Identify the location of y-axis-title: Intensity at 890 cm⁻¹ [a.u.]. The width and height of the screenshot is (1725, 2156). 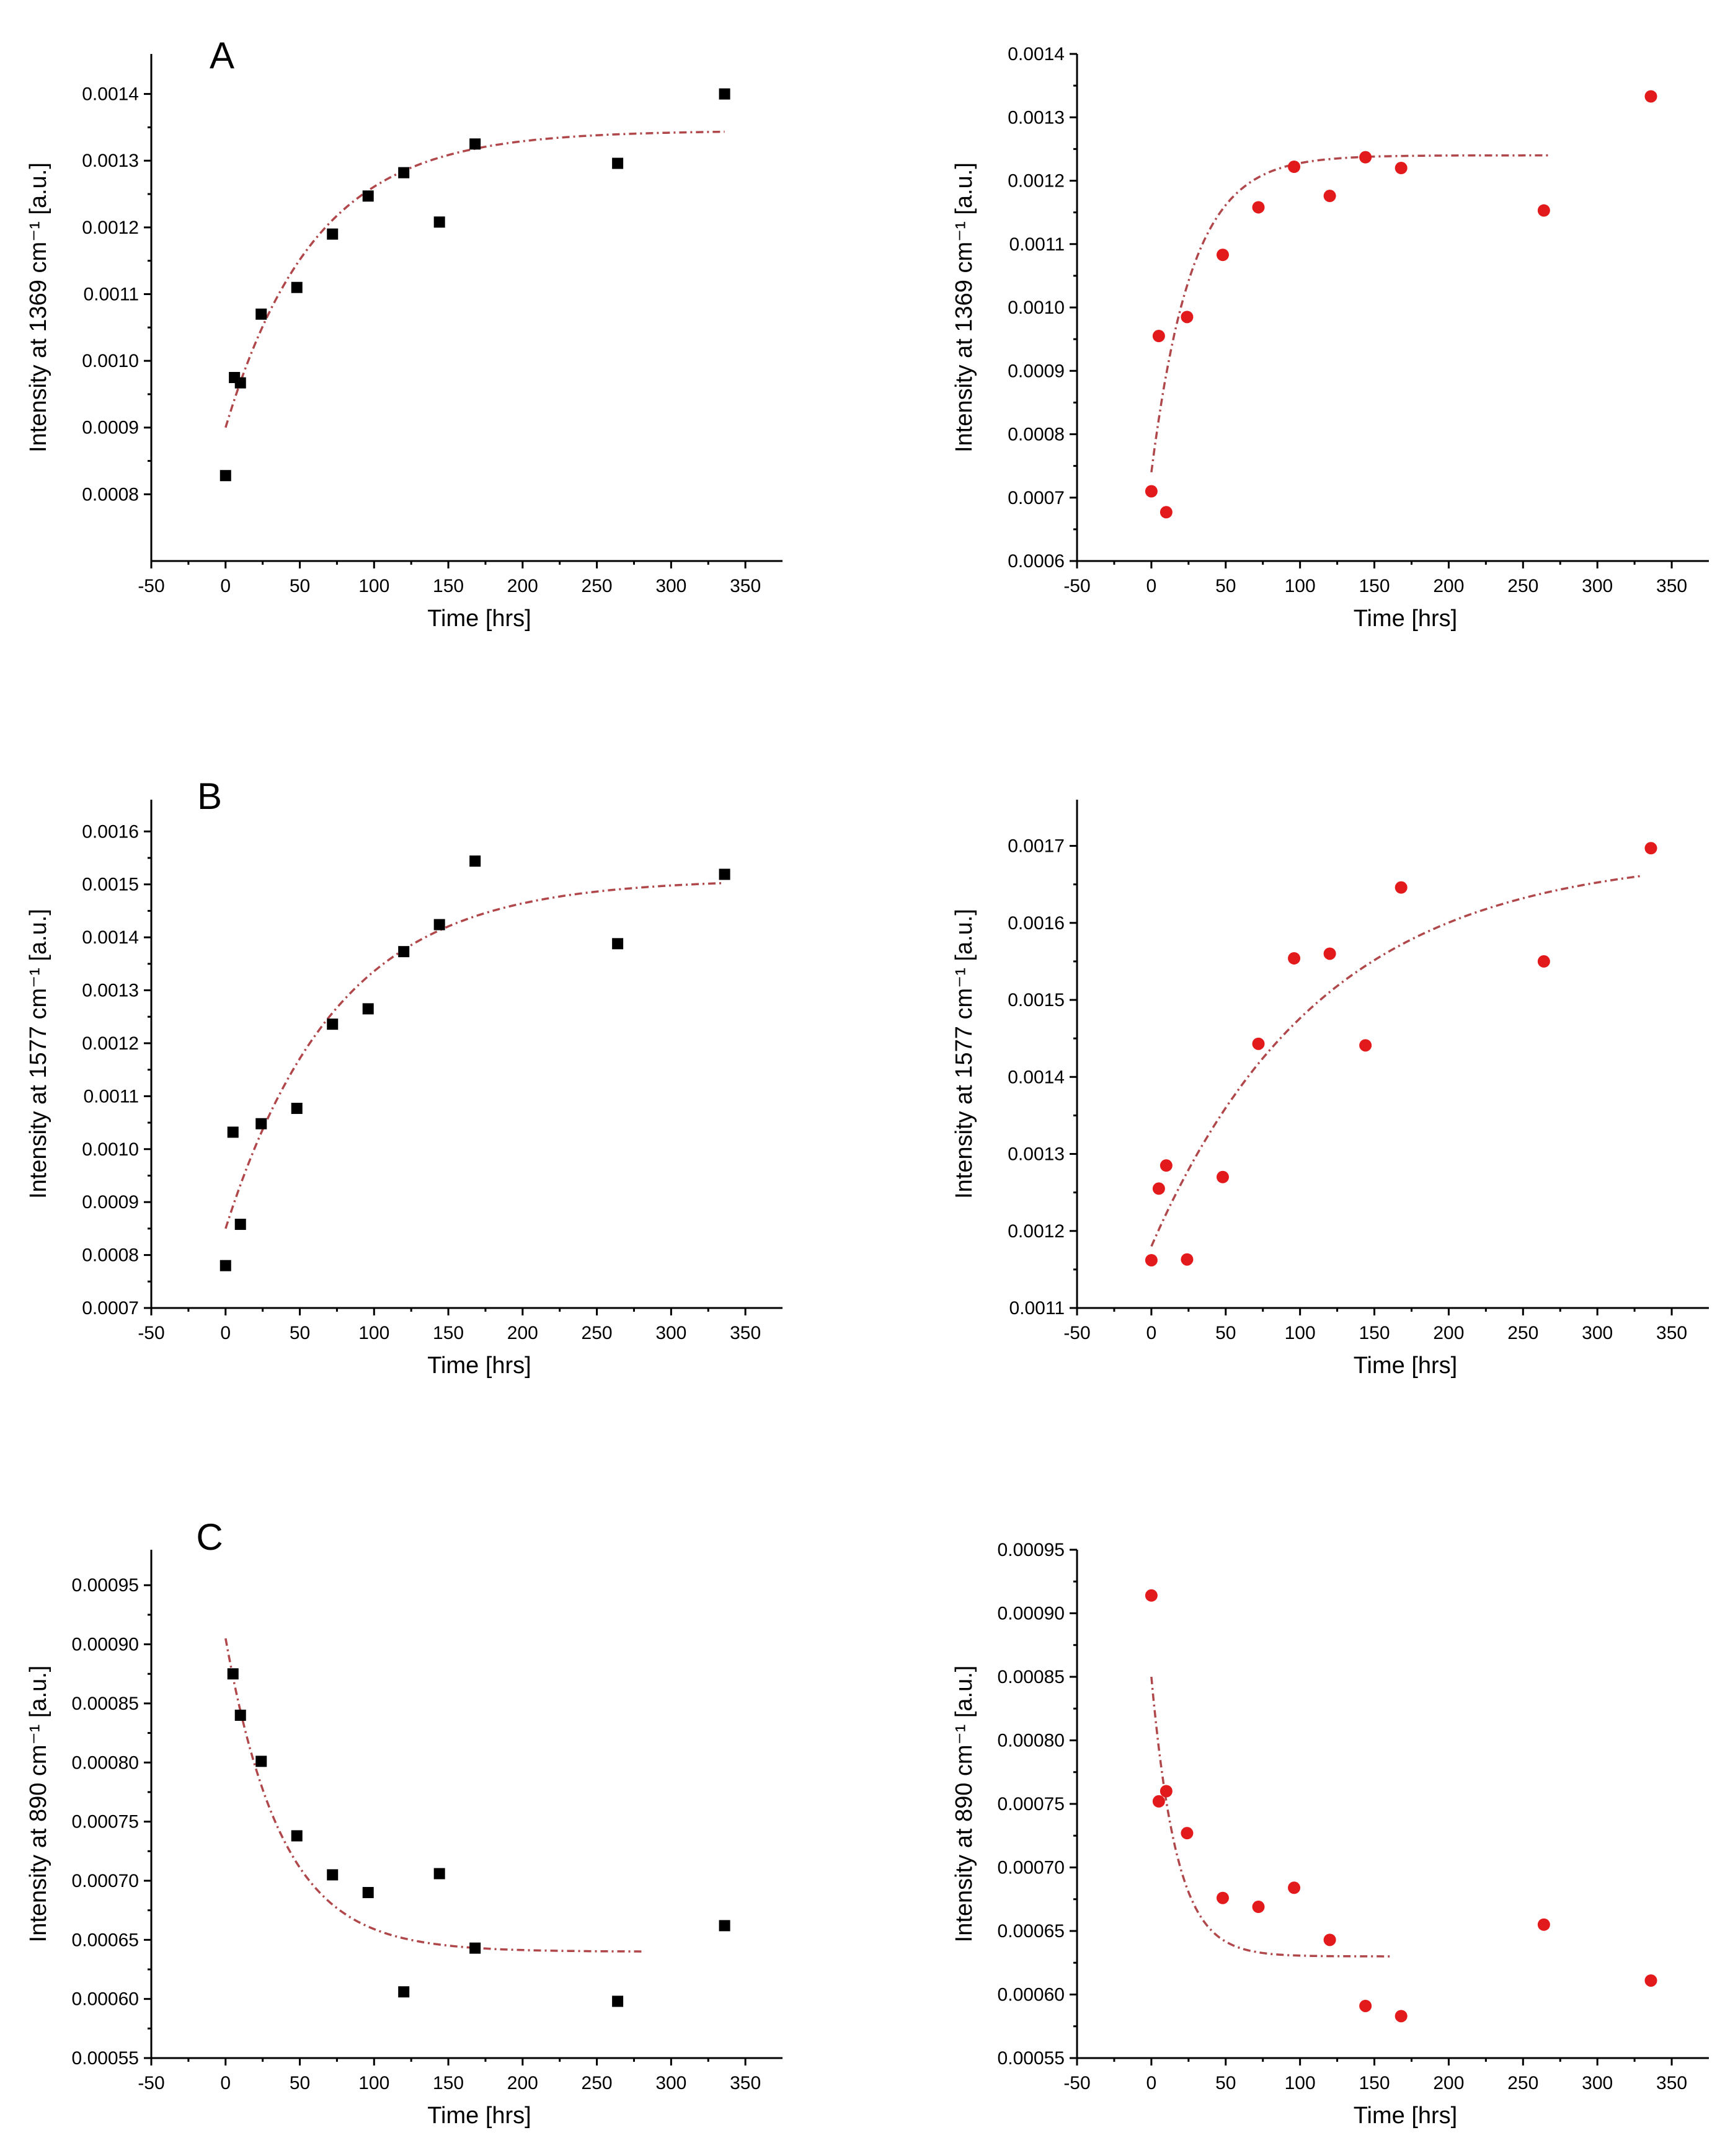
(964, 1805).